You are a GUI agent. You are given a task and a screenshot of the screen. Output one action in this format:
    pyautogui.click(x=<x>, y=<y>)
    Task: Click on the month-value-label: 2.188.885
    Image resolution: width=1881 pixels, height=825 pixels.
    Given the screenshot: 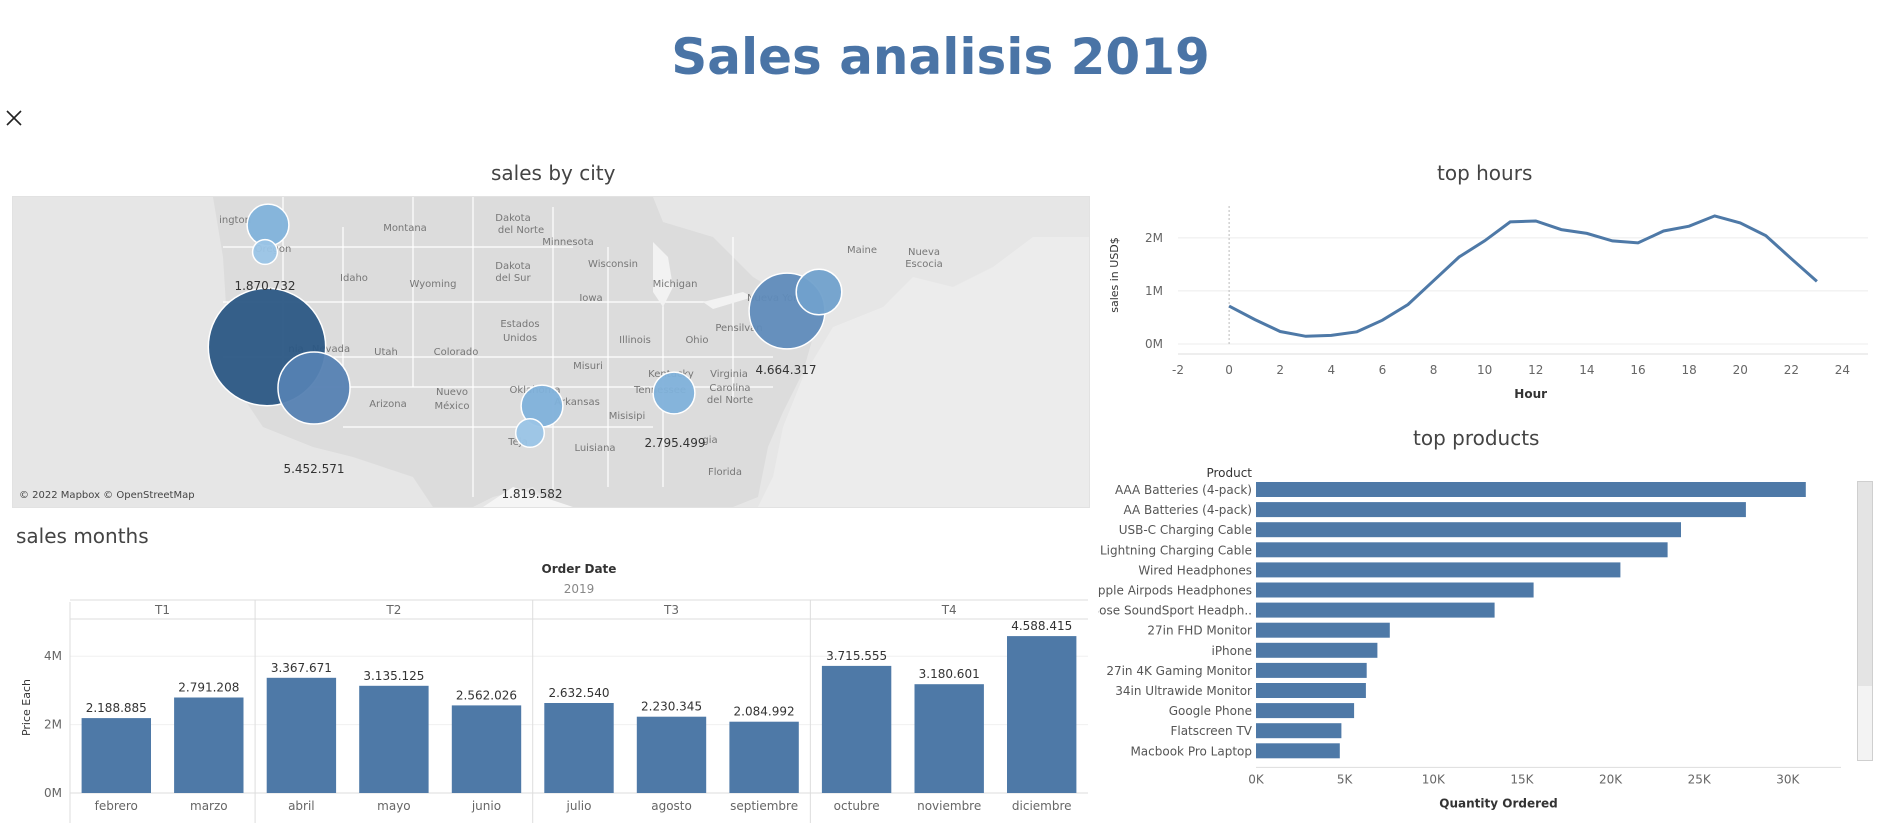 What is the action you would take?
    pyautogui.click(x=116, y=708)
    